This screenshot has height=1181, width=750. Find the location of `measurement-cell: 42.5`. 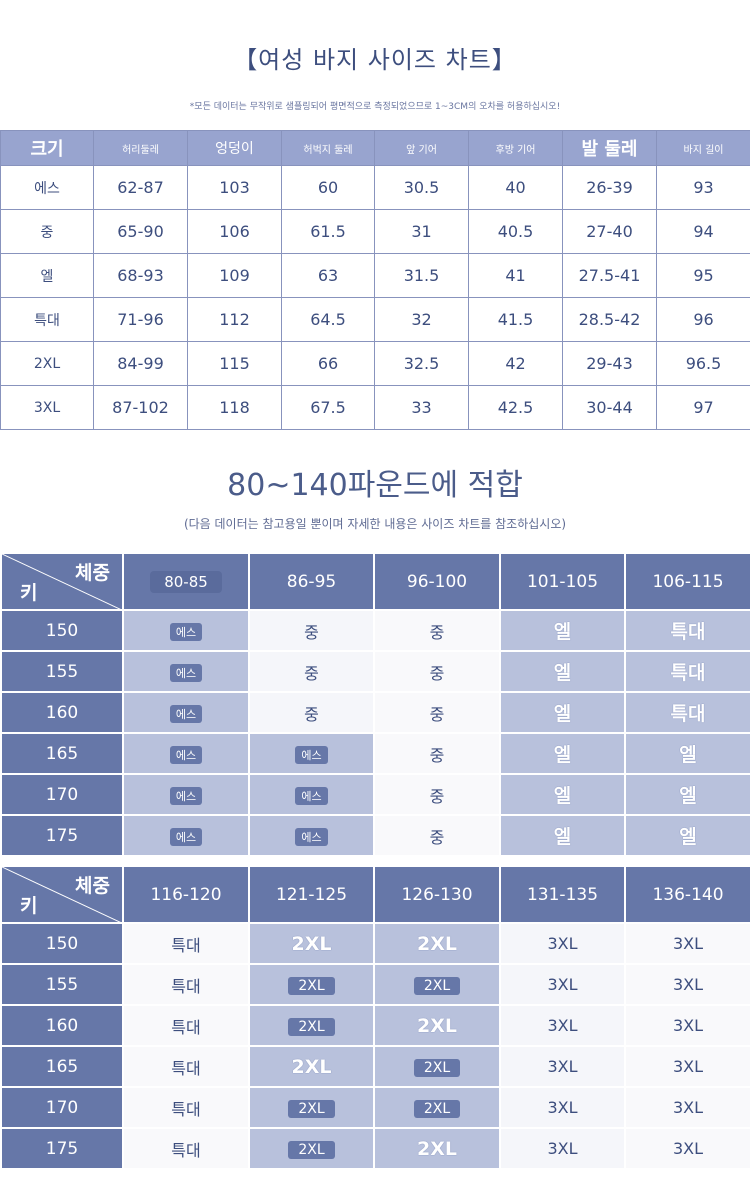

measurement-cell: 42.5 is located at coordinates (515, 407).